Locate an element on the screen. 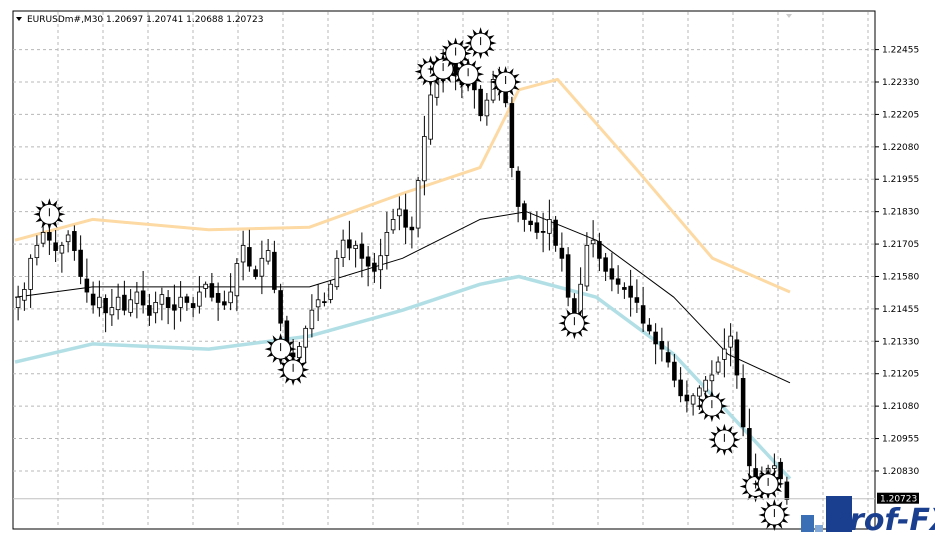 The width and height of the screenshot is (935, 546). dropdown-triangle-icon is located at coordinates (19, 19).